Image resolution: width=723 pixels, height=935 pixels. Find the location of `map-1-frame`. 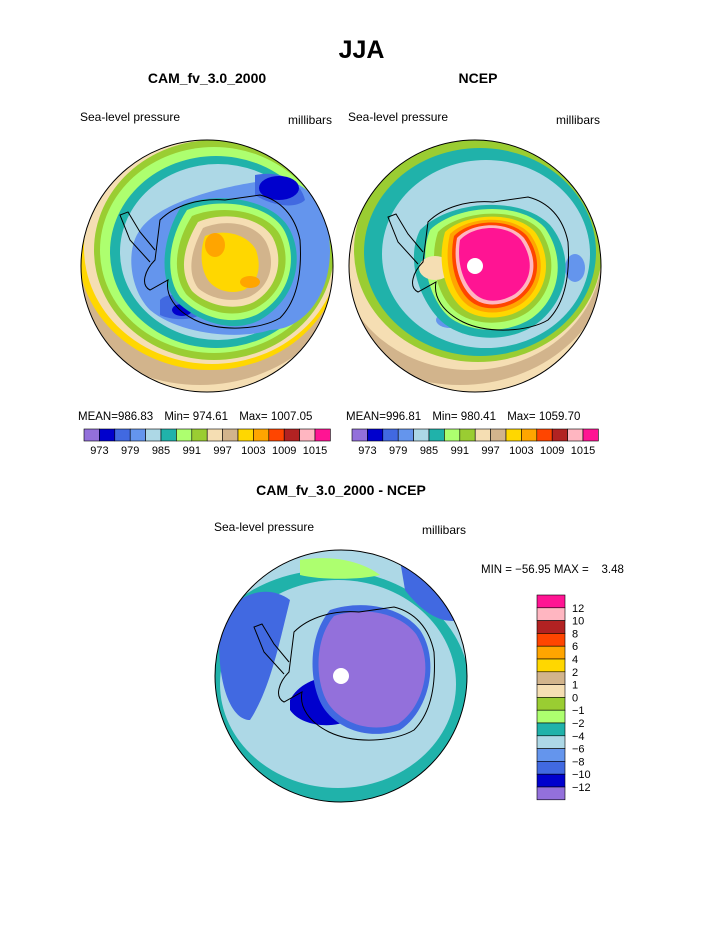

map-1-frame is located at coordinates (207, 266).